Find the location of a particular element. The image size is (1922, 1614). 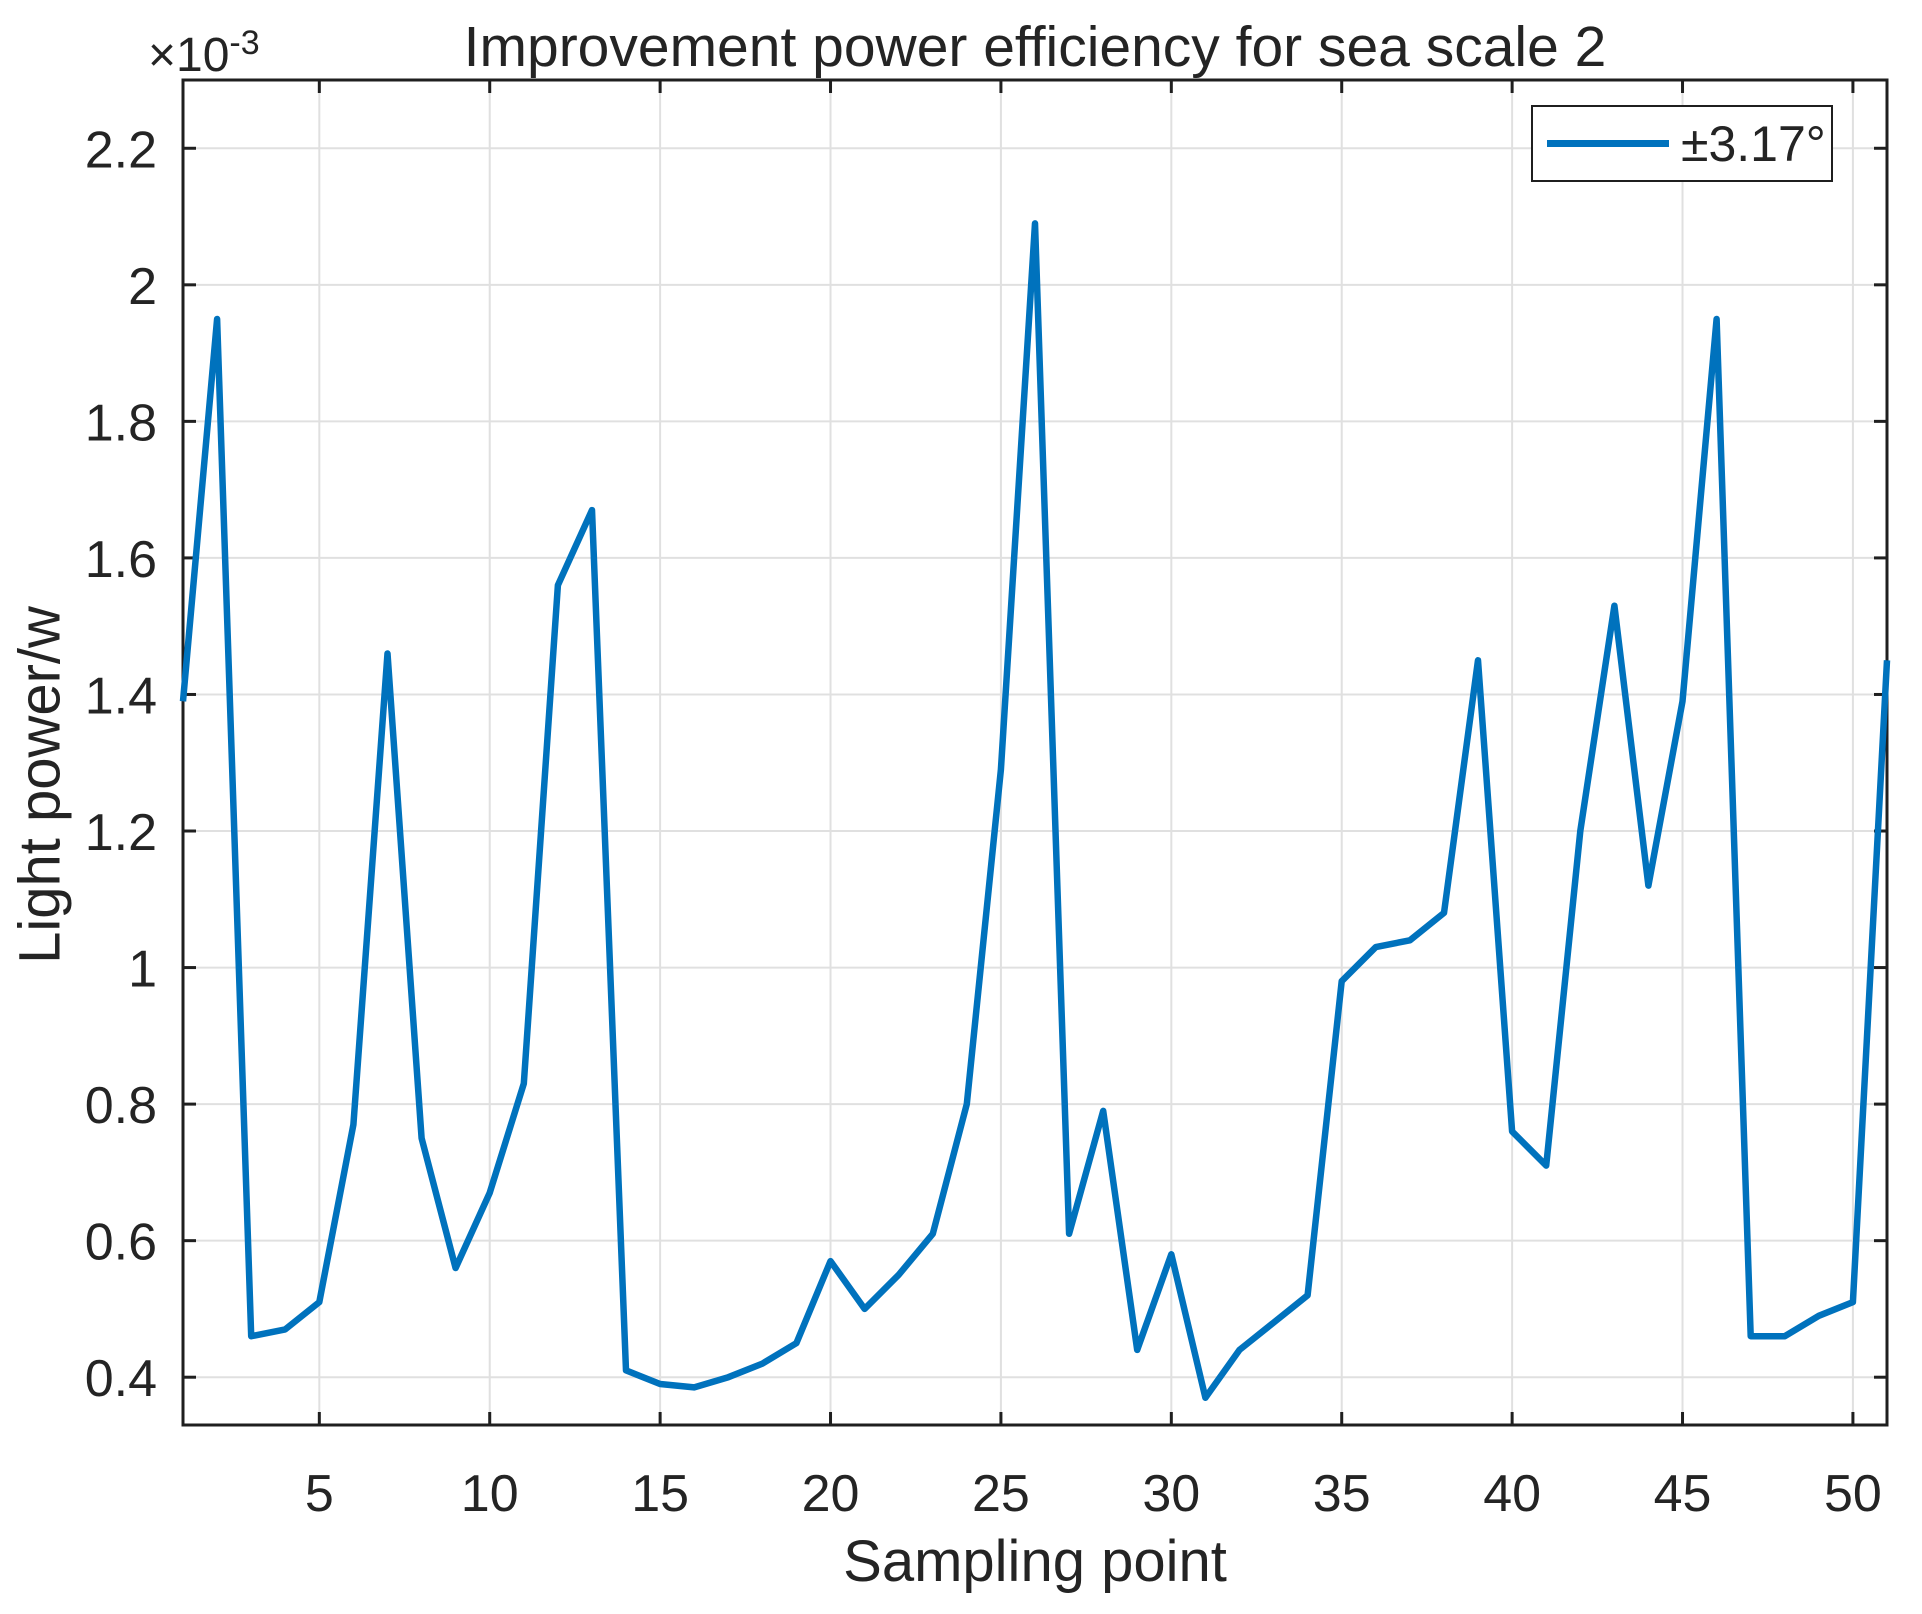

y-tick-label: 1.6 is located at coordinates (121, 560).